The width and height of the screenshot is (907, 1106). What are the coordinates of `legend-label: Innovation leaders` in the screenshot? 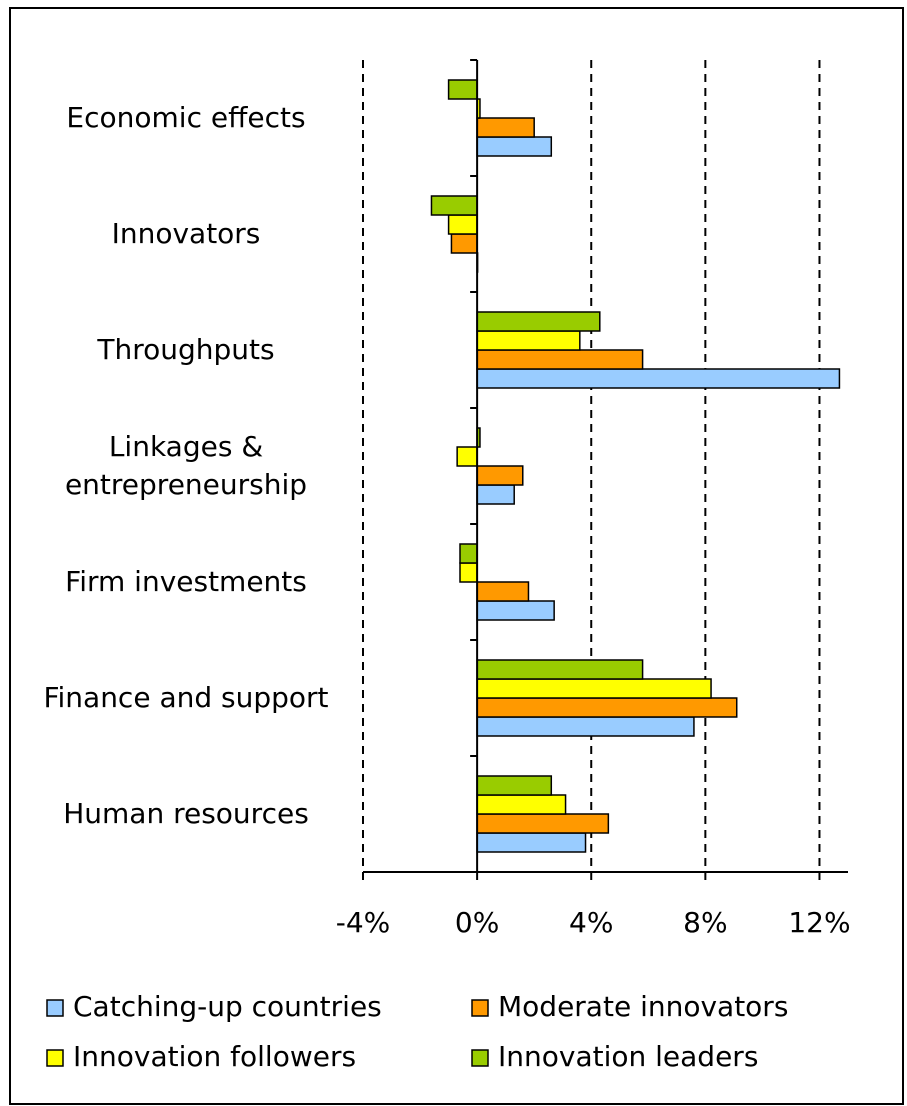 It's located at (628, 1056).